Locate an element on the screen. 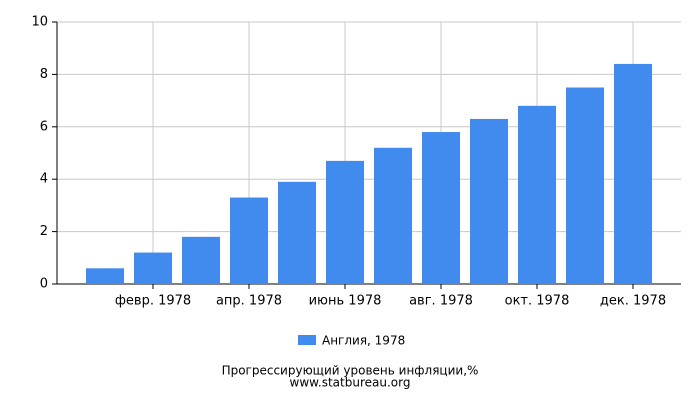 Image resolution: width=700 pixels, height=400 pixels. y-tick-label: 0 is located at coordinates (44, 284).